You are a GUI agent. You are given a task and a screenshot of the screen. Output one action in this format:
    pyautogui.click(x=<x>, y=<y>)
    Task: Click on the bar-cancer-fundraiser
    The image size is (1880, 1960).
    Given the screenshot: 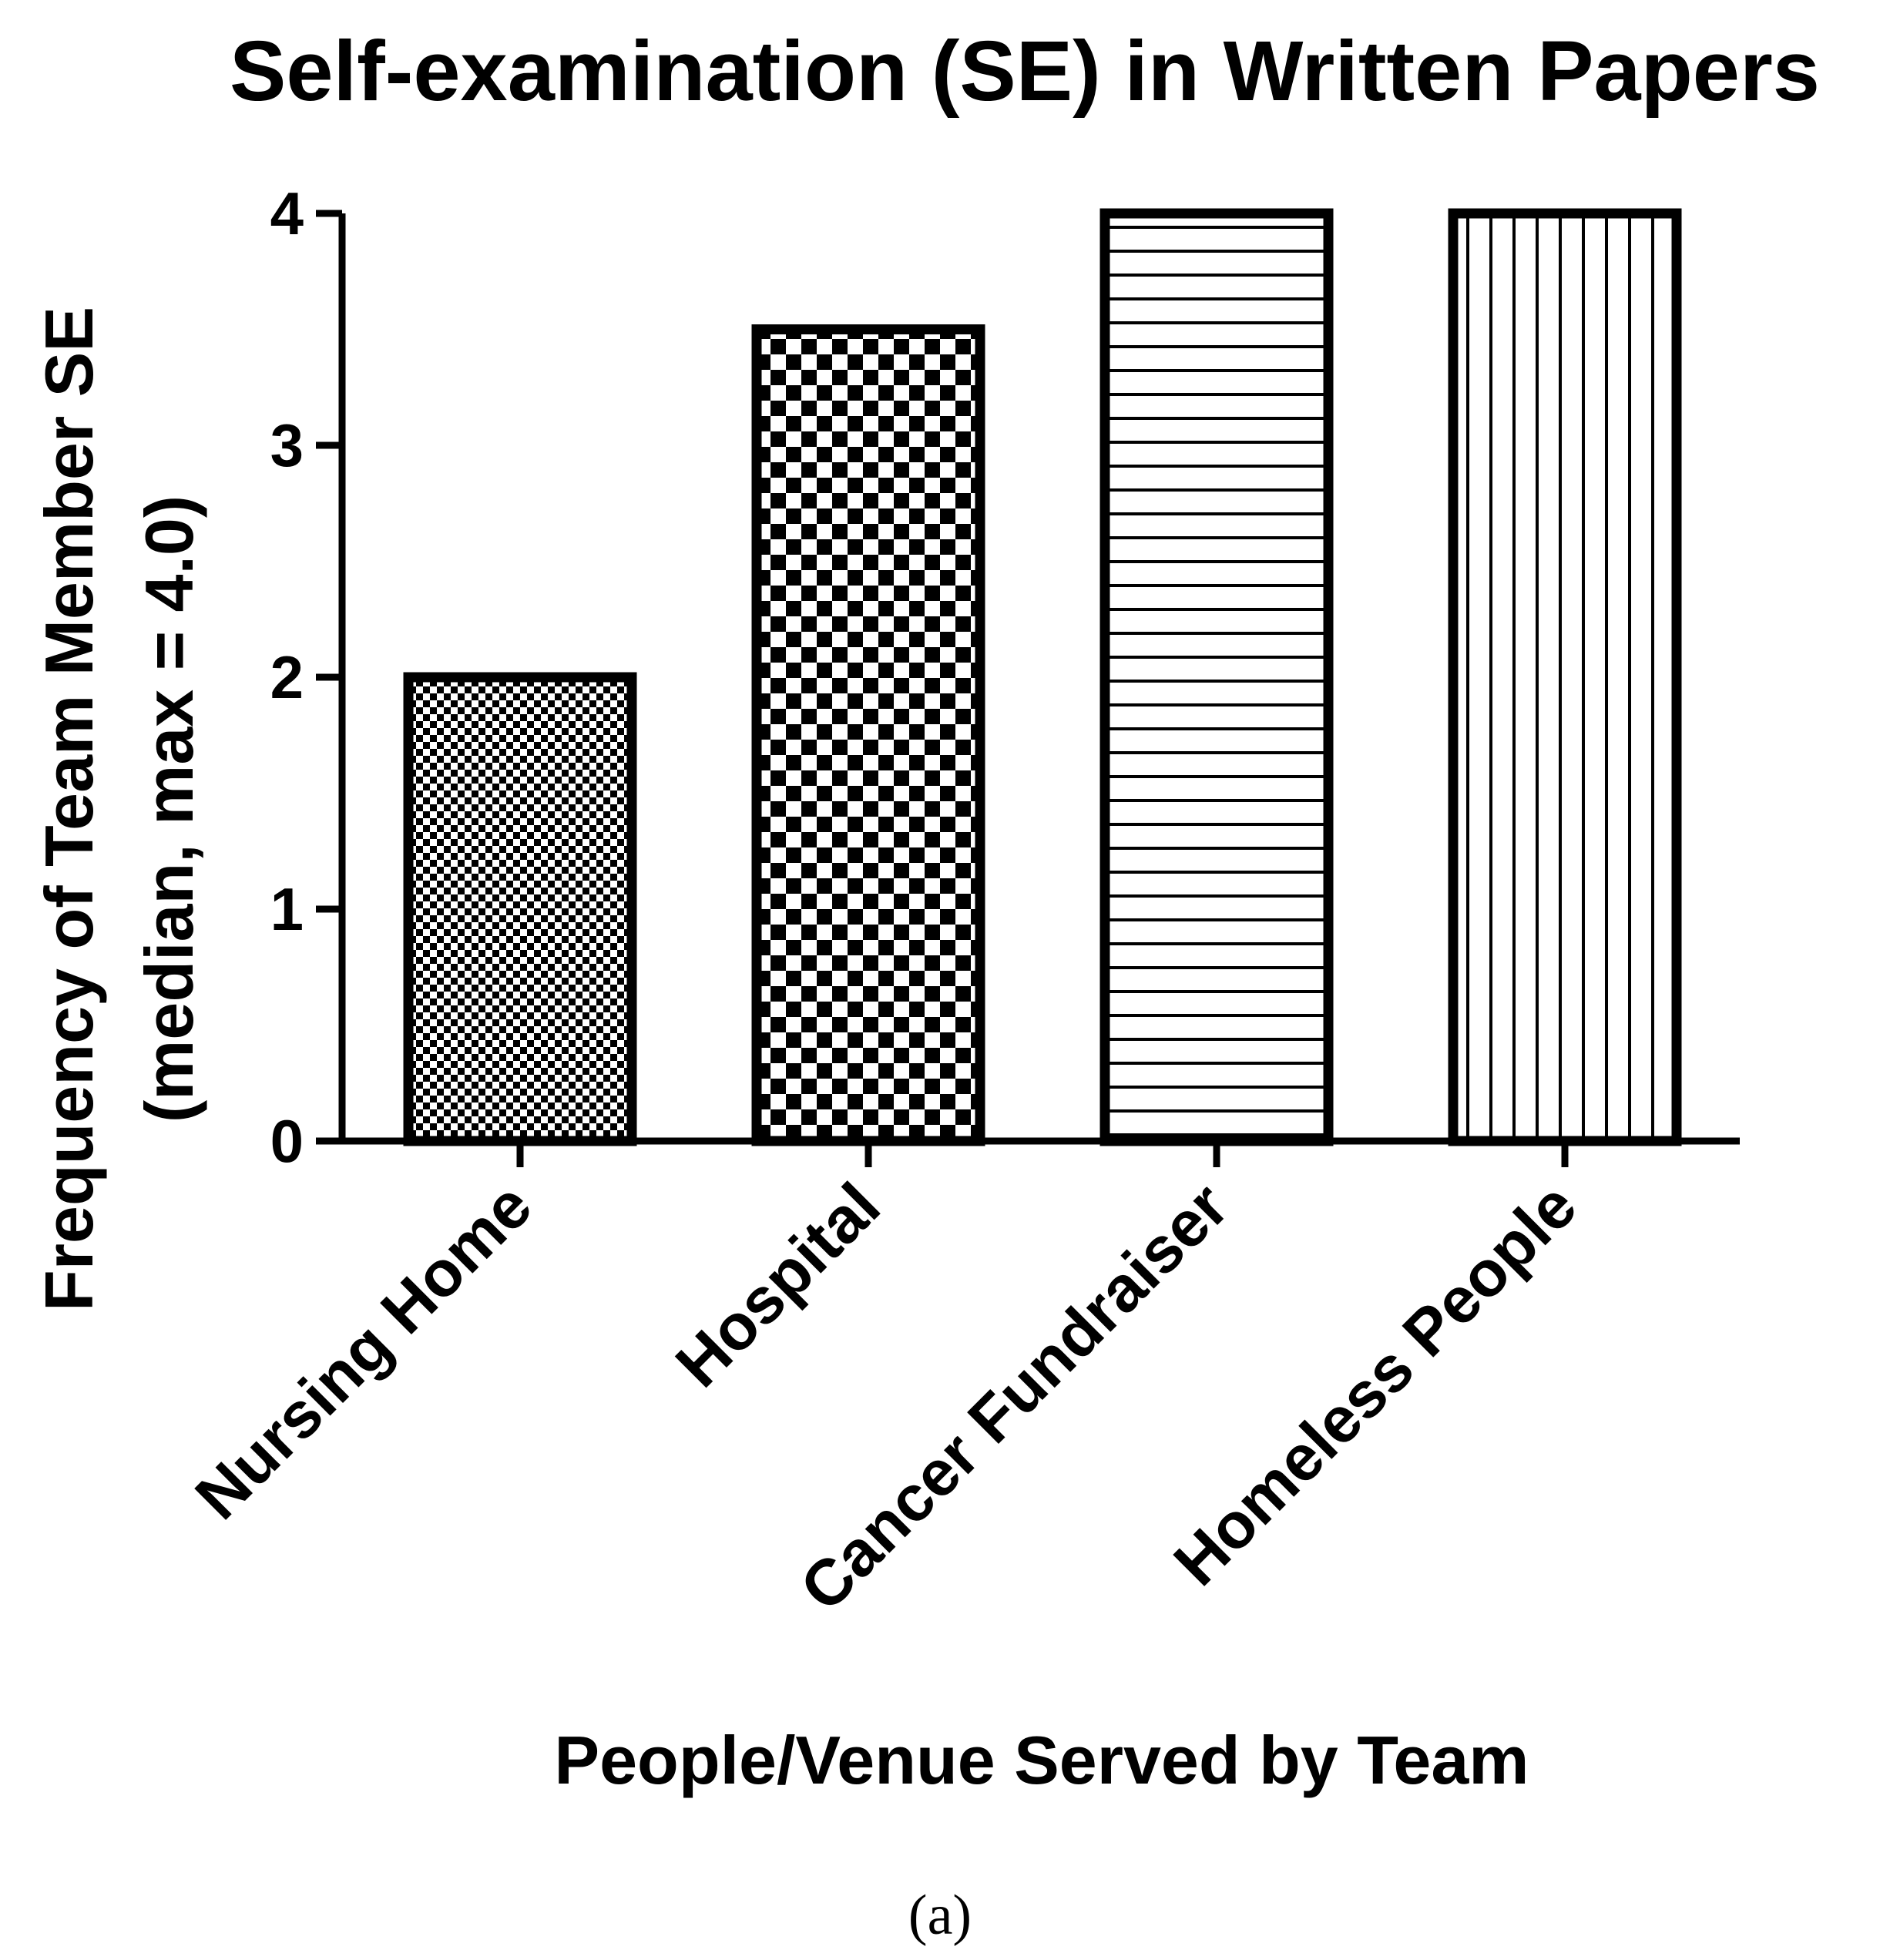 What is the action you would take?
    pyautogui.click(x=1216, y=677)
    